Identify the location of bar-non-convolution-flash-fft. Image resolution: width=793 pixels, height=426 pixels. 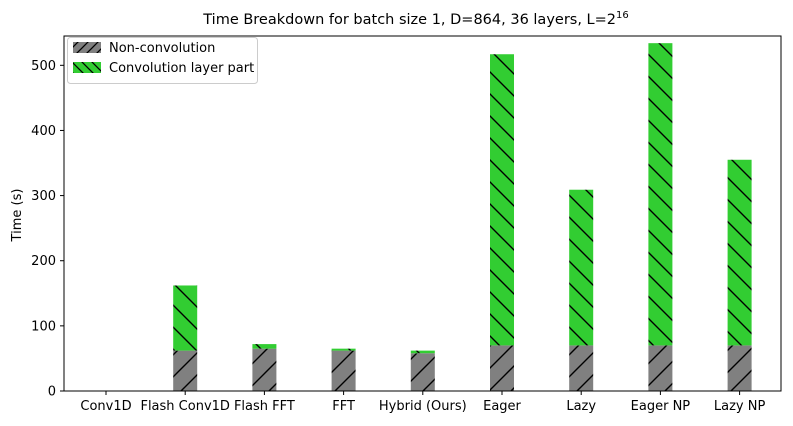
(264, 369).